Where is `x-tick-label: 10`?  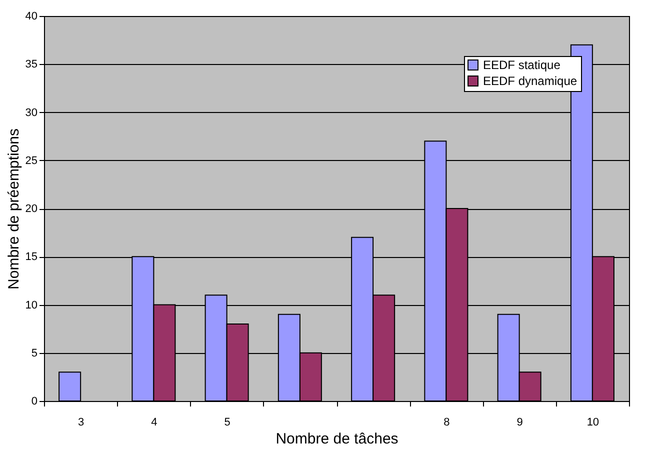 x-tick-label: 10 is located at coordinates (593, 422).